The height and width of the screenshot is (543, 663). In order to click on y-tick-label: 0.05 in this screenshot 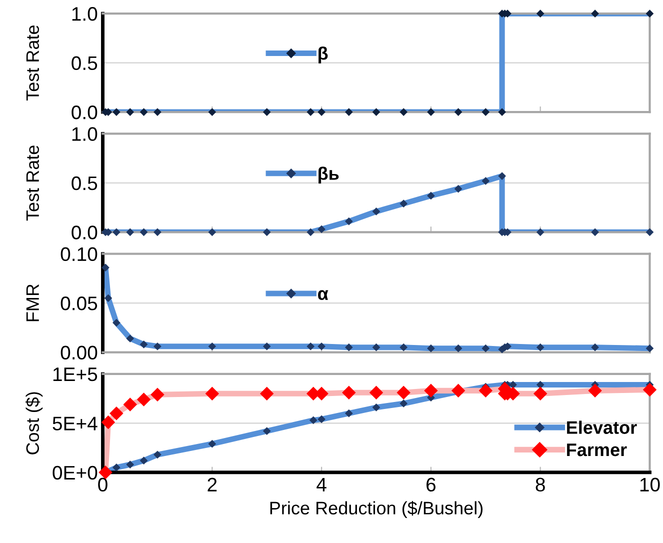, I will do `click(79, 303)`.